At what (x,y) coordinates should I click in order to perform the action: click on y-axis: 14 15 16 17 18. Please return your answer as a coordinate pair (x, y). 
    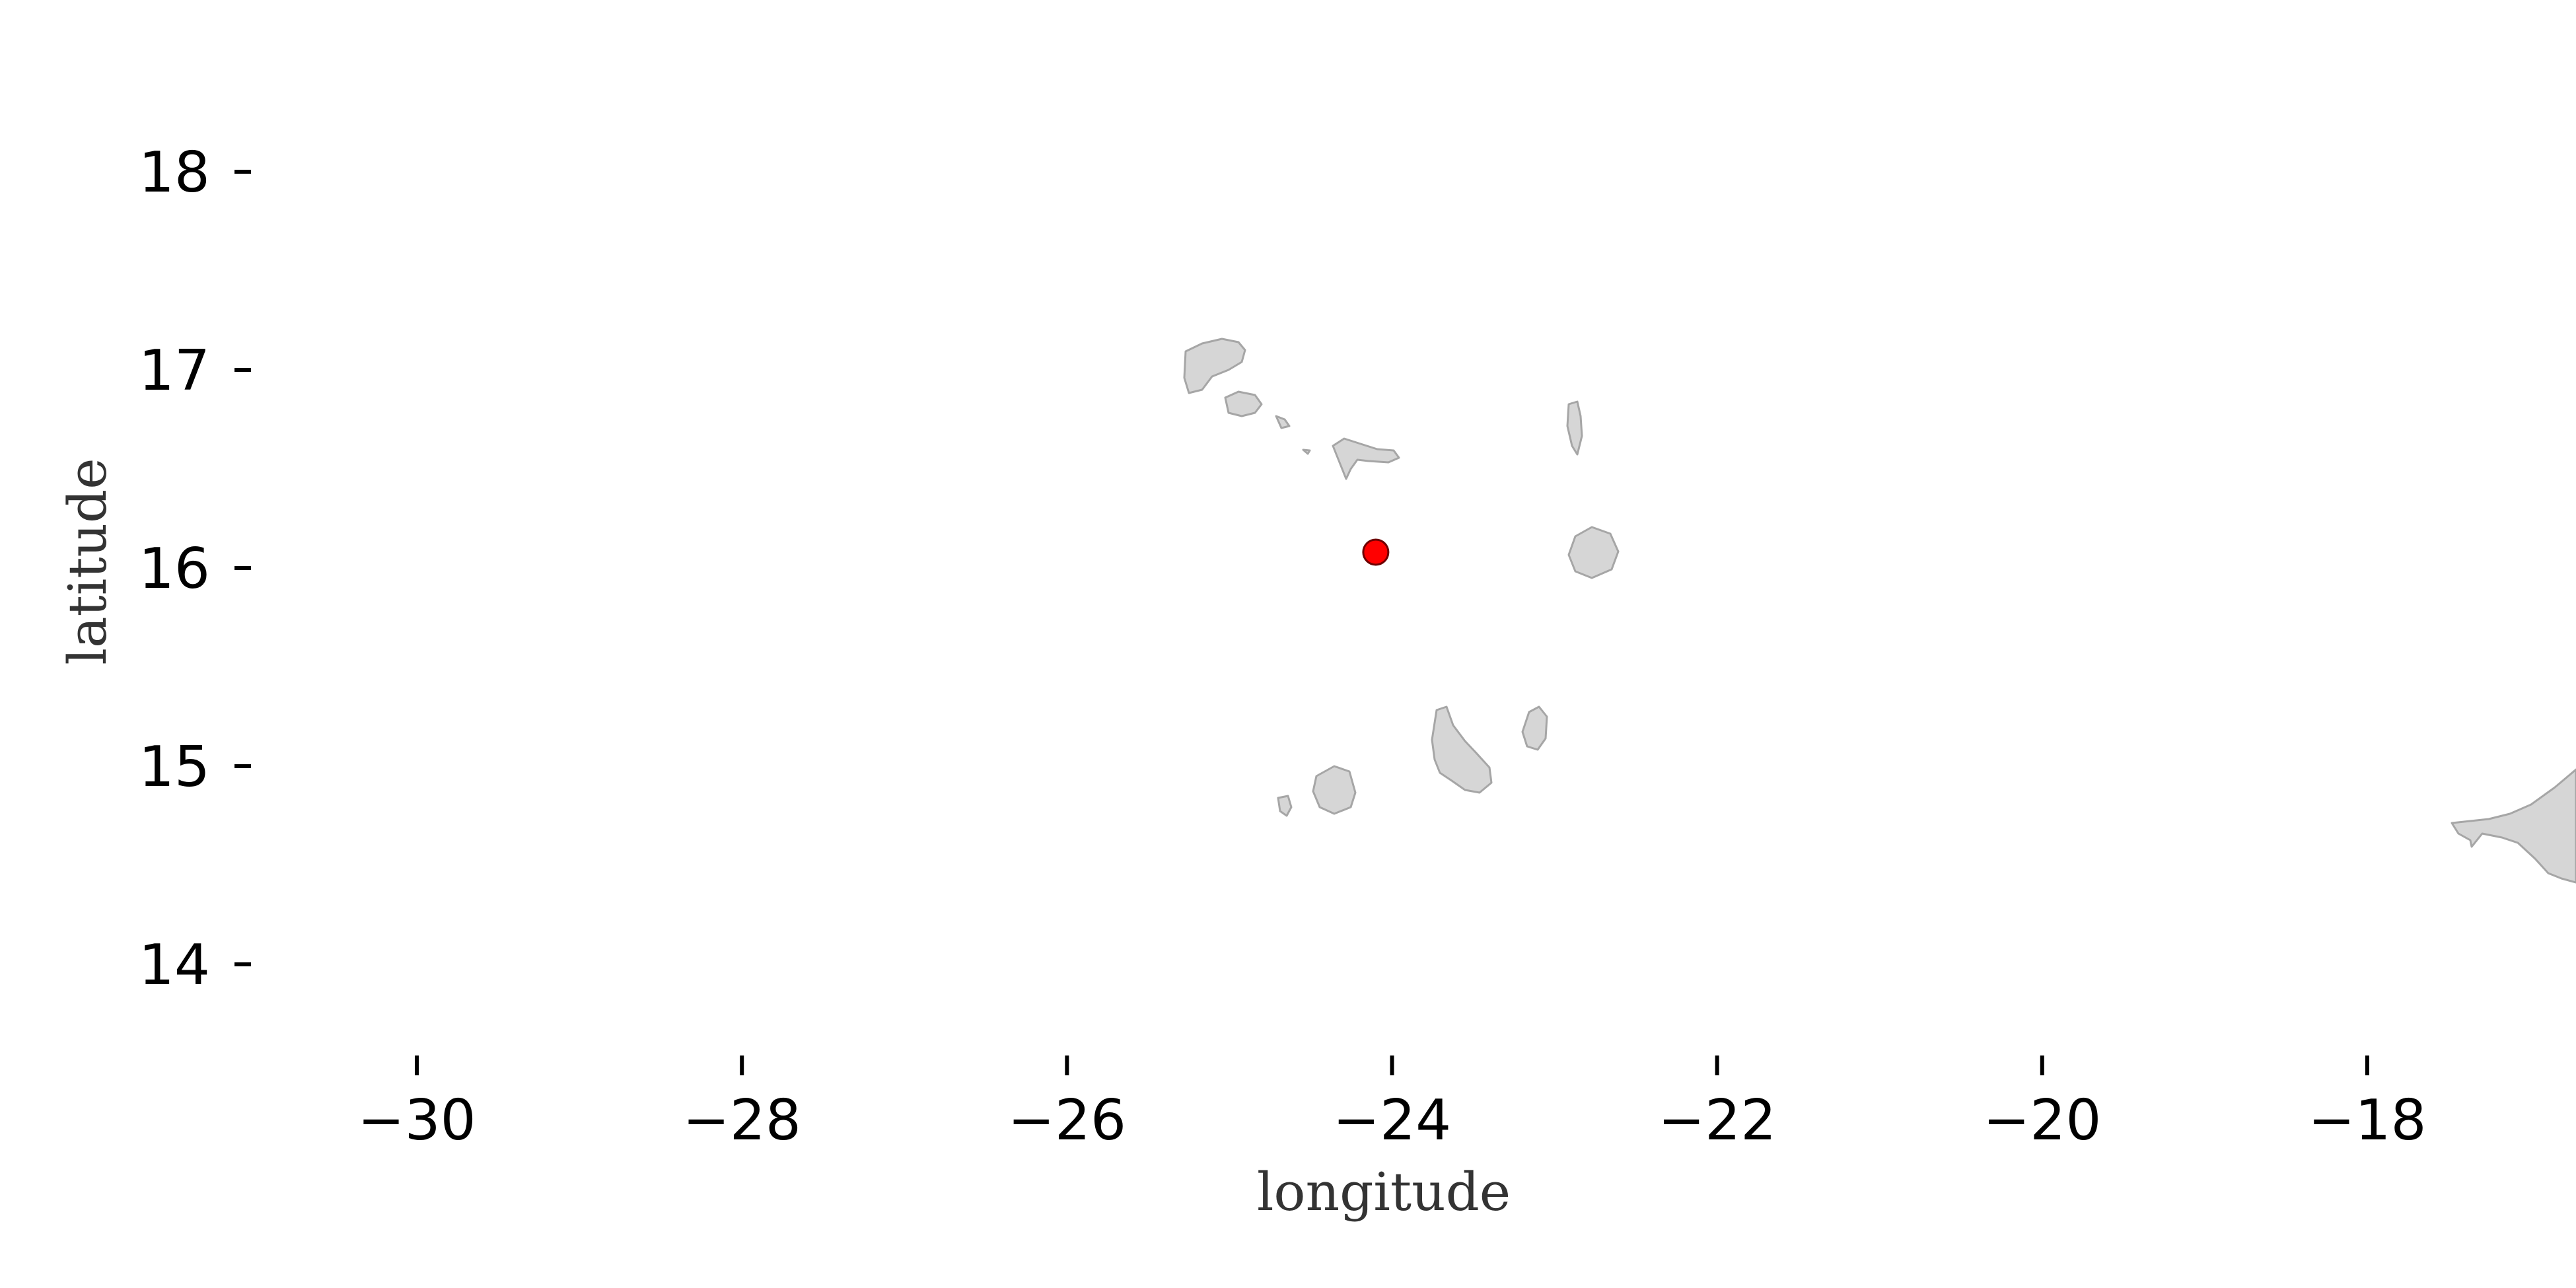
    Looking at the image, I should click on (195, 569).